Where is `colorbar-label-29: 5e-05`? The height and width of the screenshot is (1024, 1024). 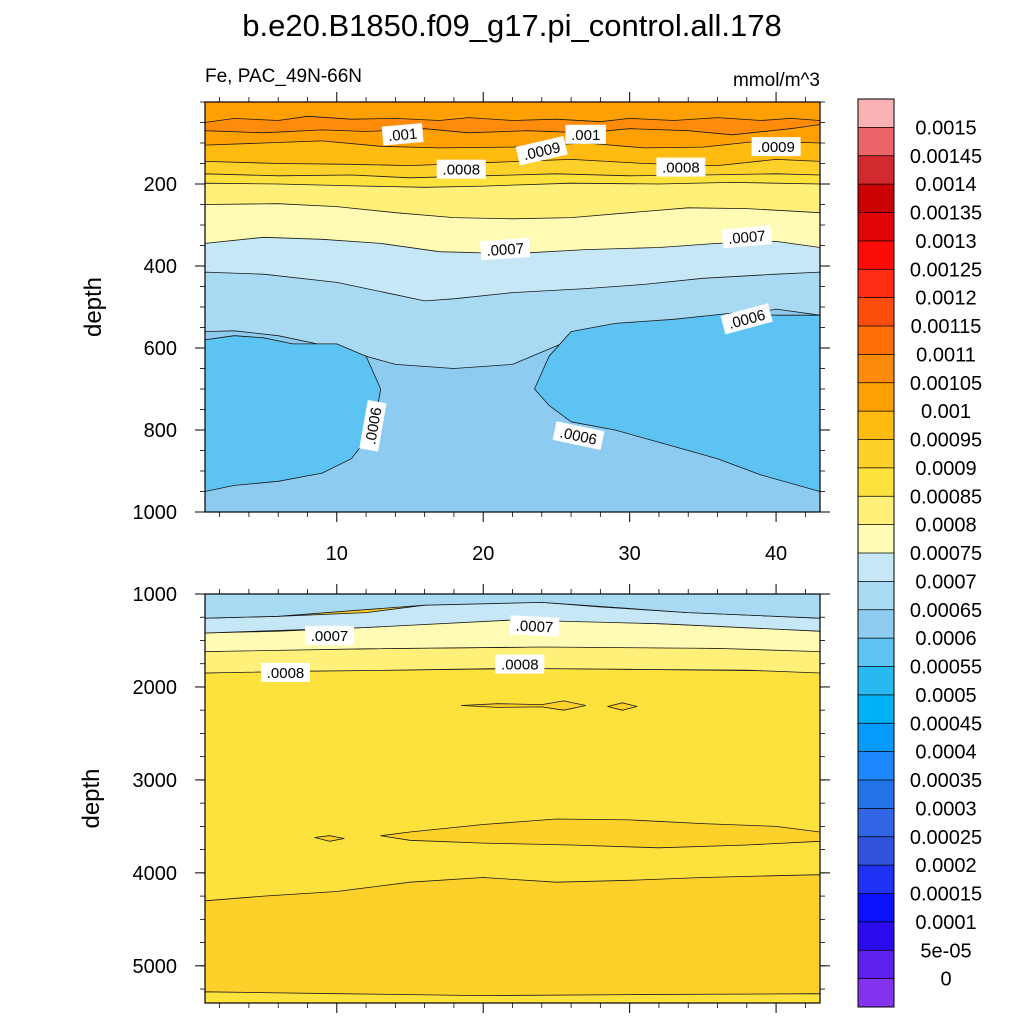 colorbar-label-29: 5e-05 is located at coordinates (945, 951).